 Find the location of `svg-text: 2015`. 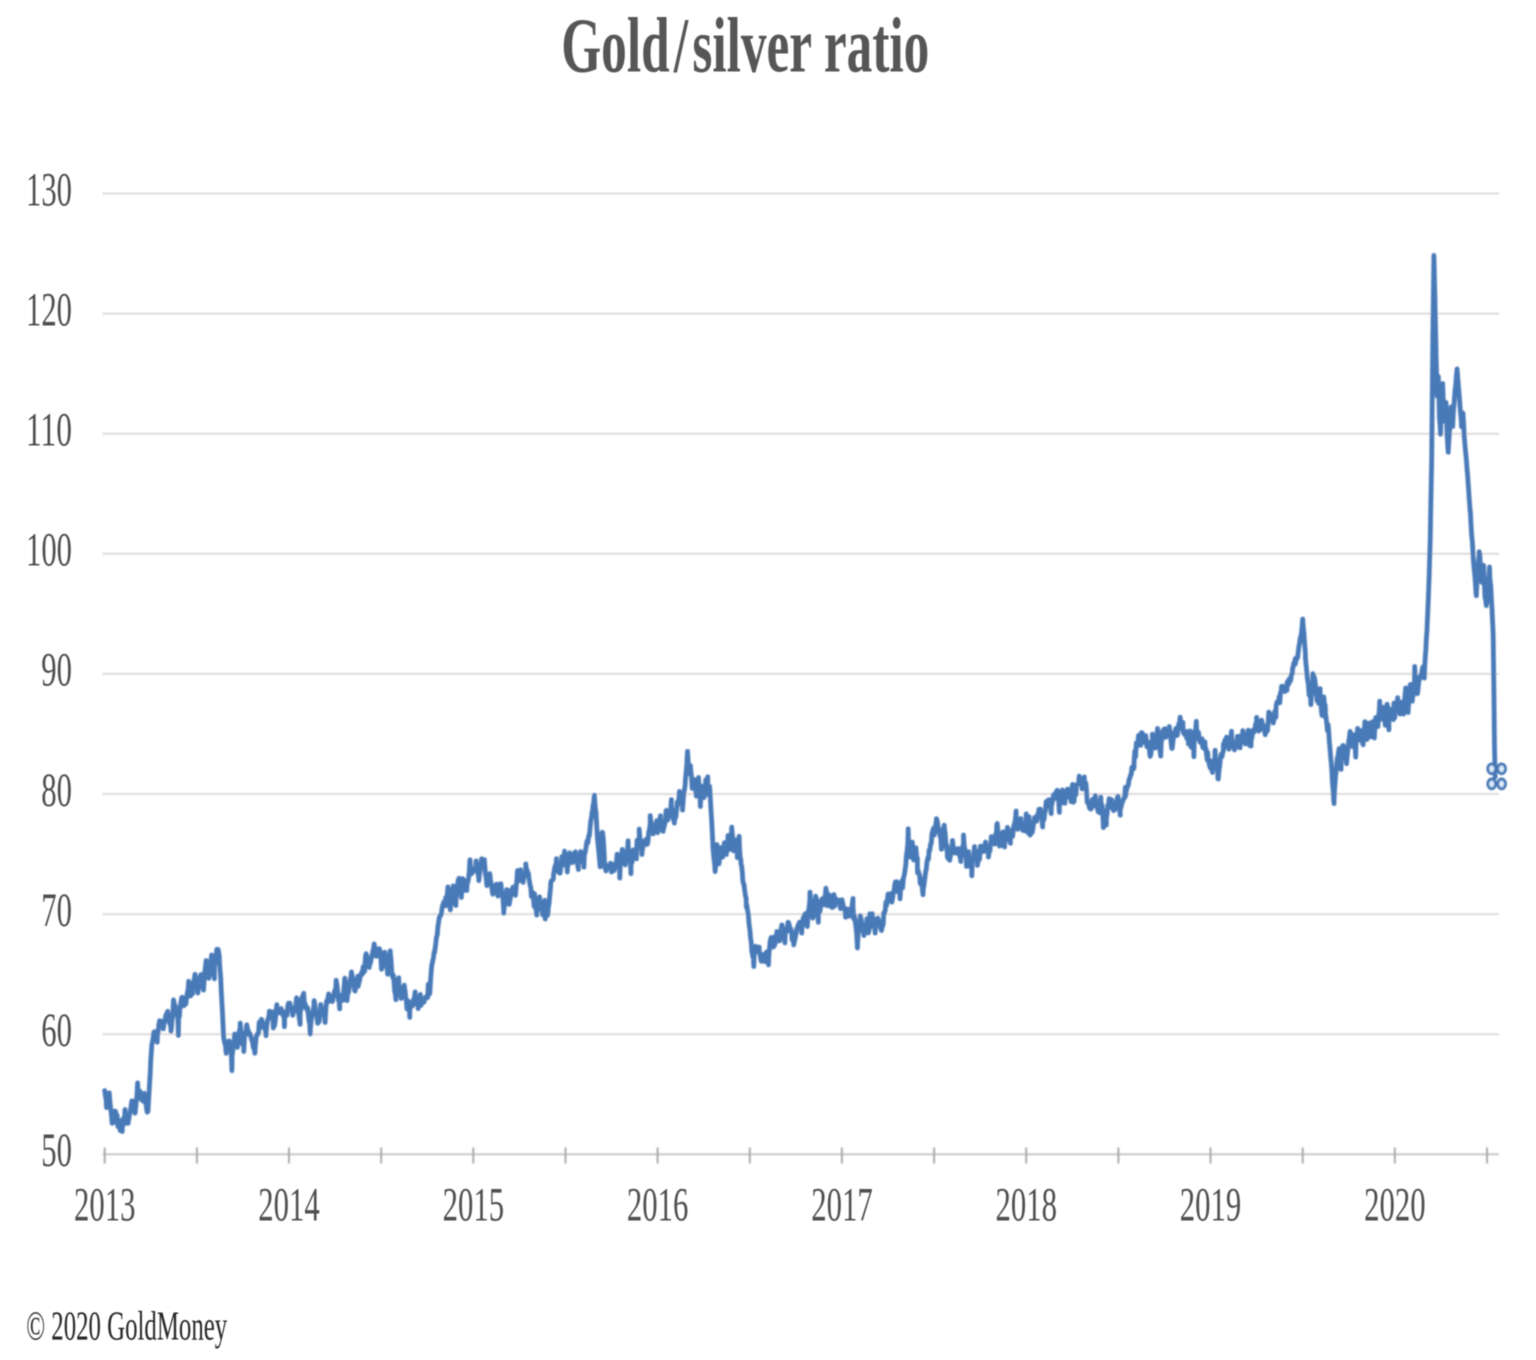

svg-text: 2015 is located at coordinates (474, 1205).